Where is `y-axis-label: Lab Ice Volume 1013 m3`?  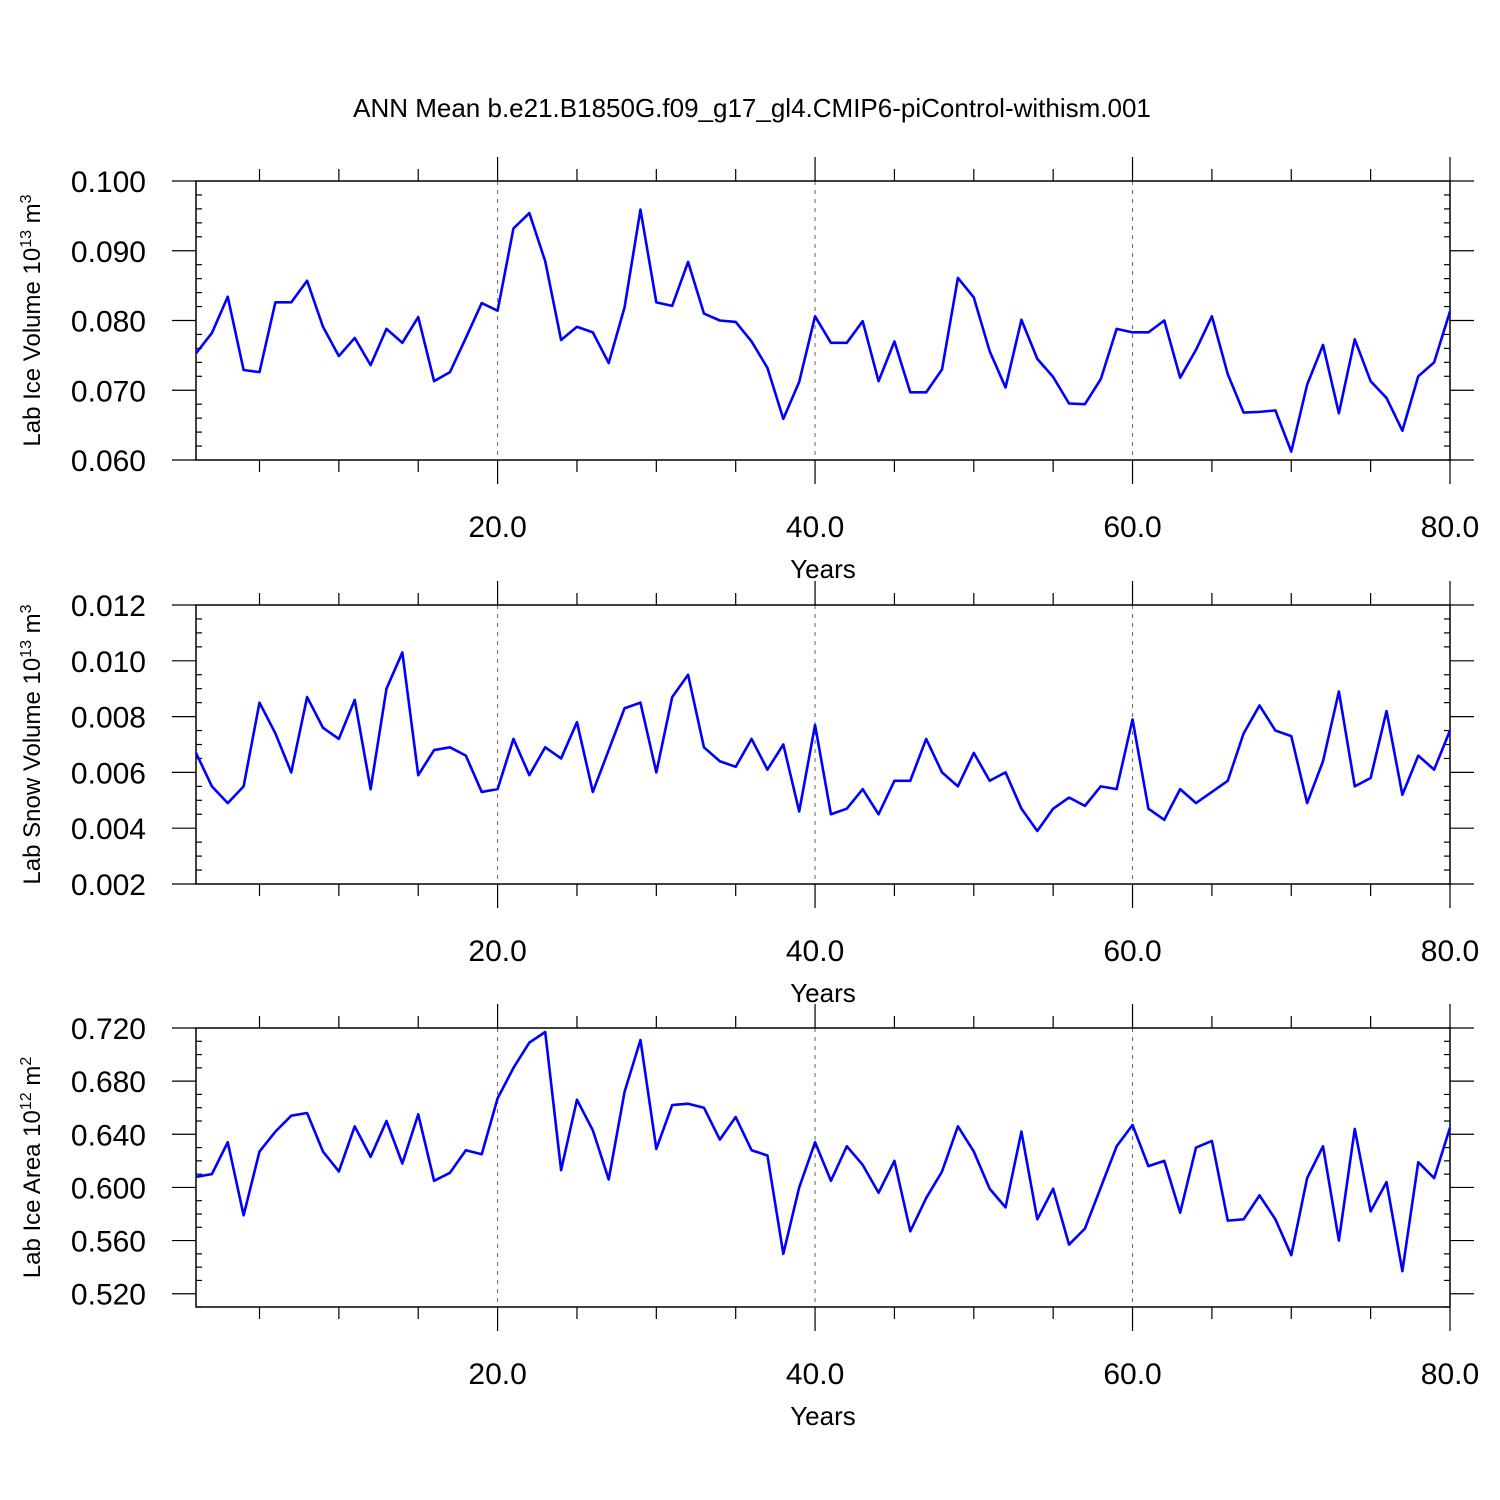
y-axis-label: Lab Ice Volume 1013 m3 is located at coordinates (32, 320).